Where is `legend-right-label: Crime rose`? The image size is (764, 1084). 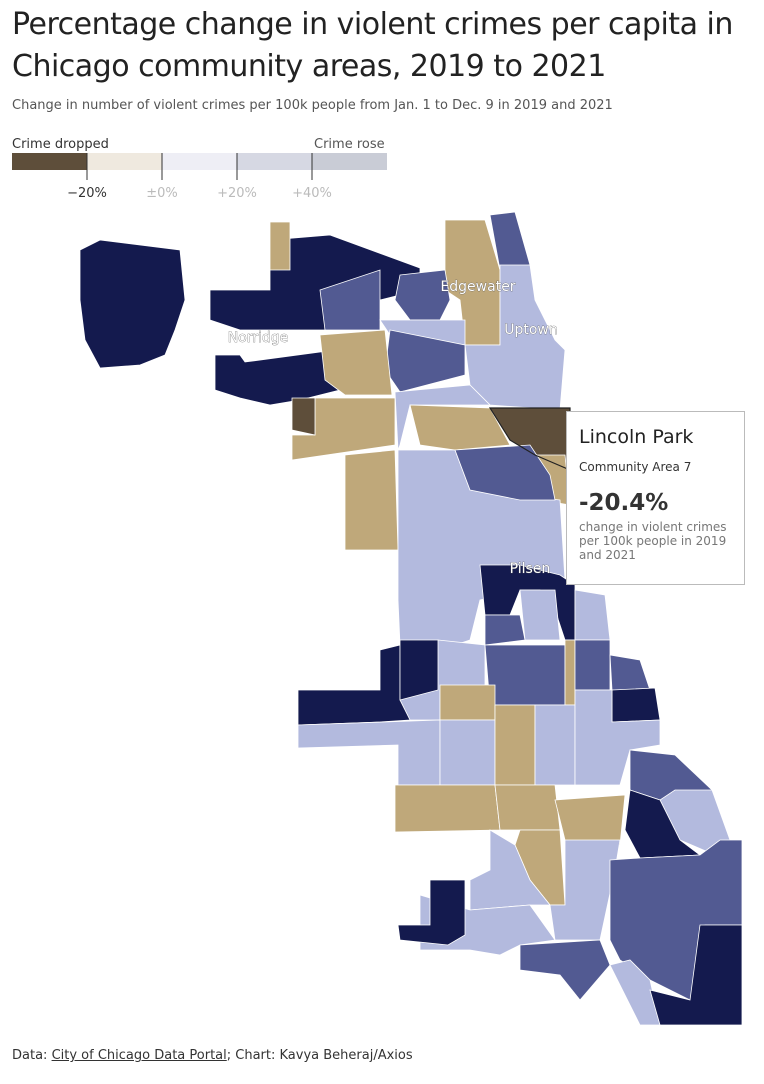
legend-right-label: Crime rose is located at coordinates (349, 144).